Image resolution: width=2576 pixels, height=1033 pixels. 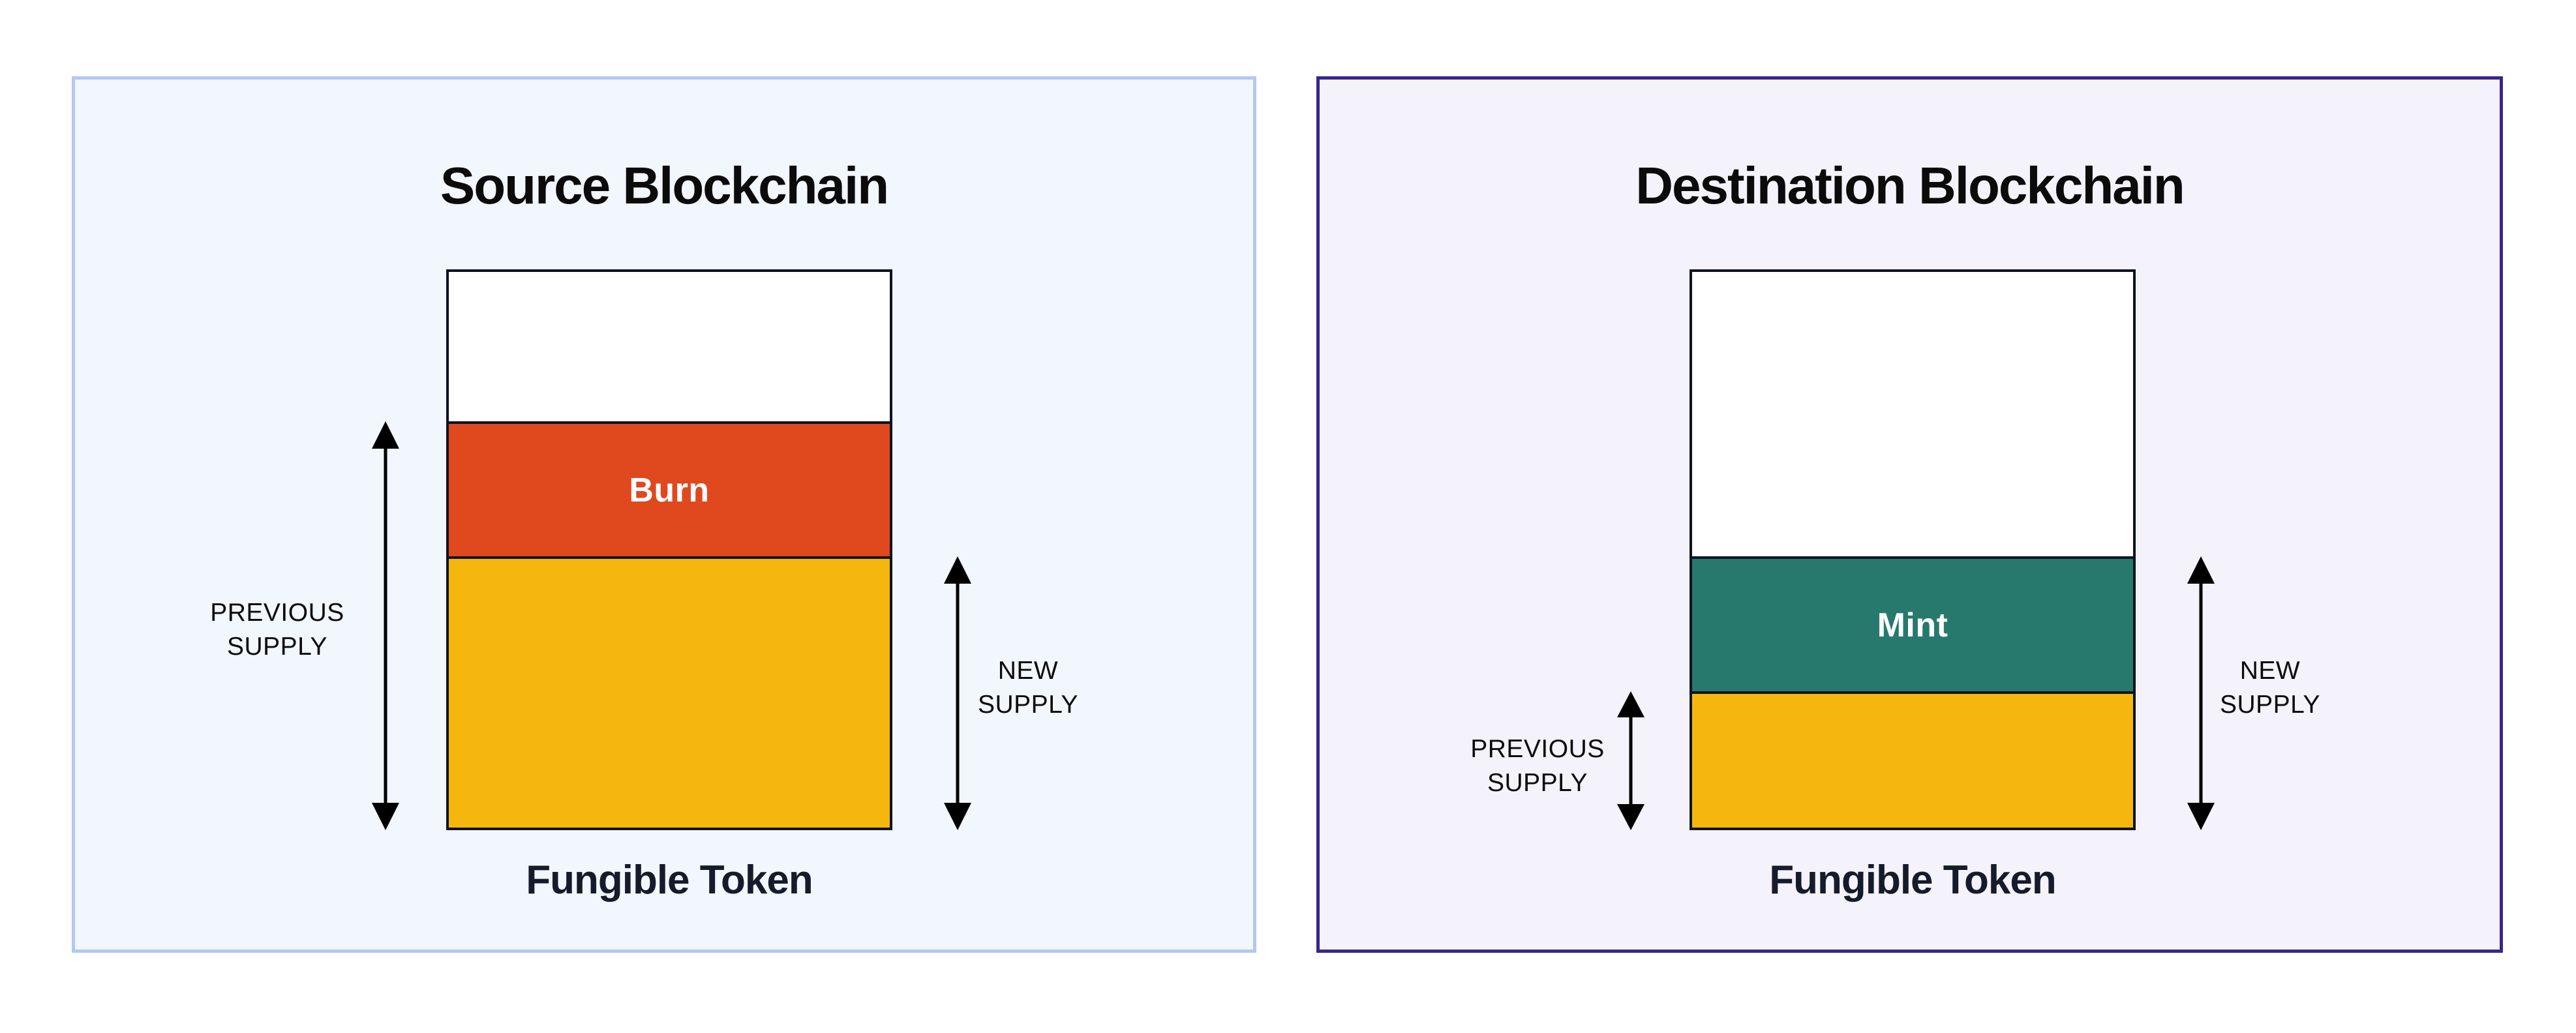 What do you see at coordinates (1913, 880) in the screenshot?
I see `destination-token-label: Fungible Token` at bounding box center [1913, 880].